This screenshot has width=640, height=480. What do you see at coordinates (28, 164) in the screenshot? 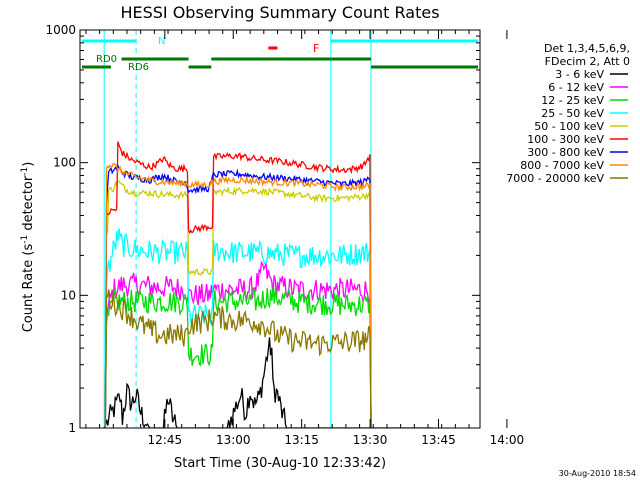
I see `y-axis-label-part: )` at bounding box center [28, 164].